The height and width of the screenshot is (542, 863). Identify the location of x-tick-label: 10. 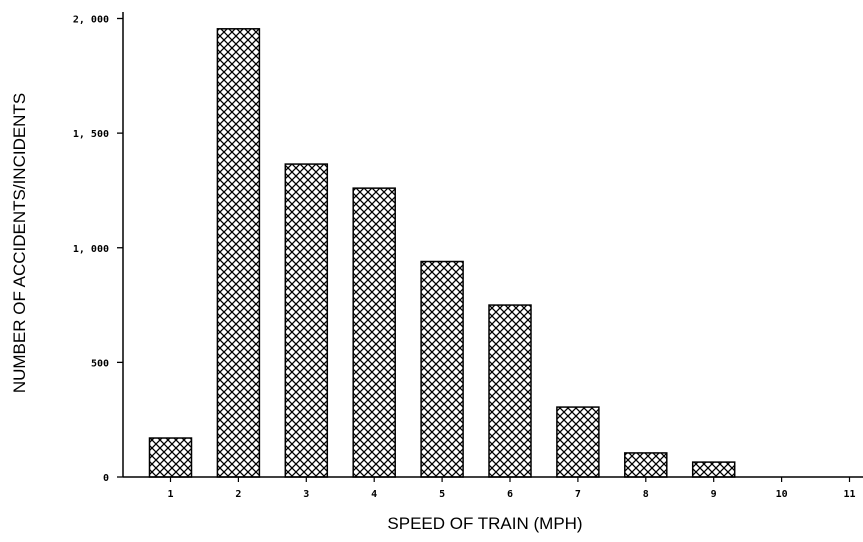
(782, 494).